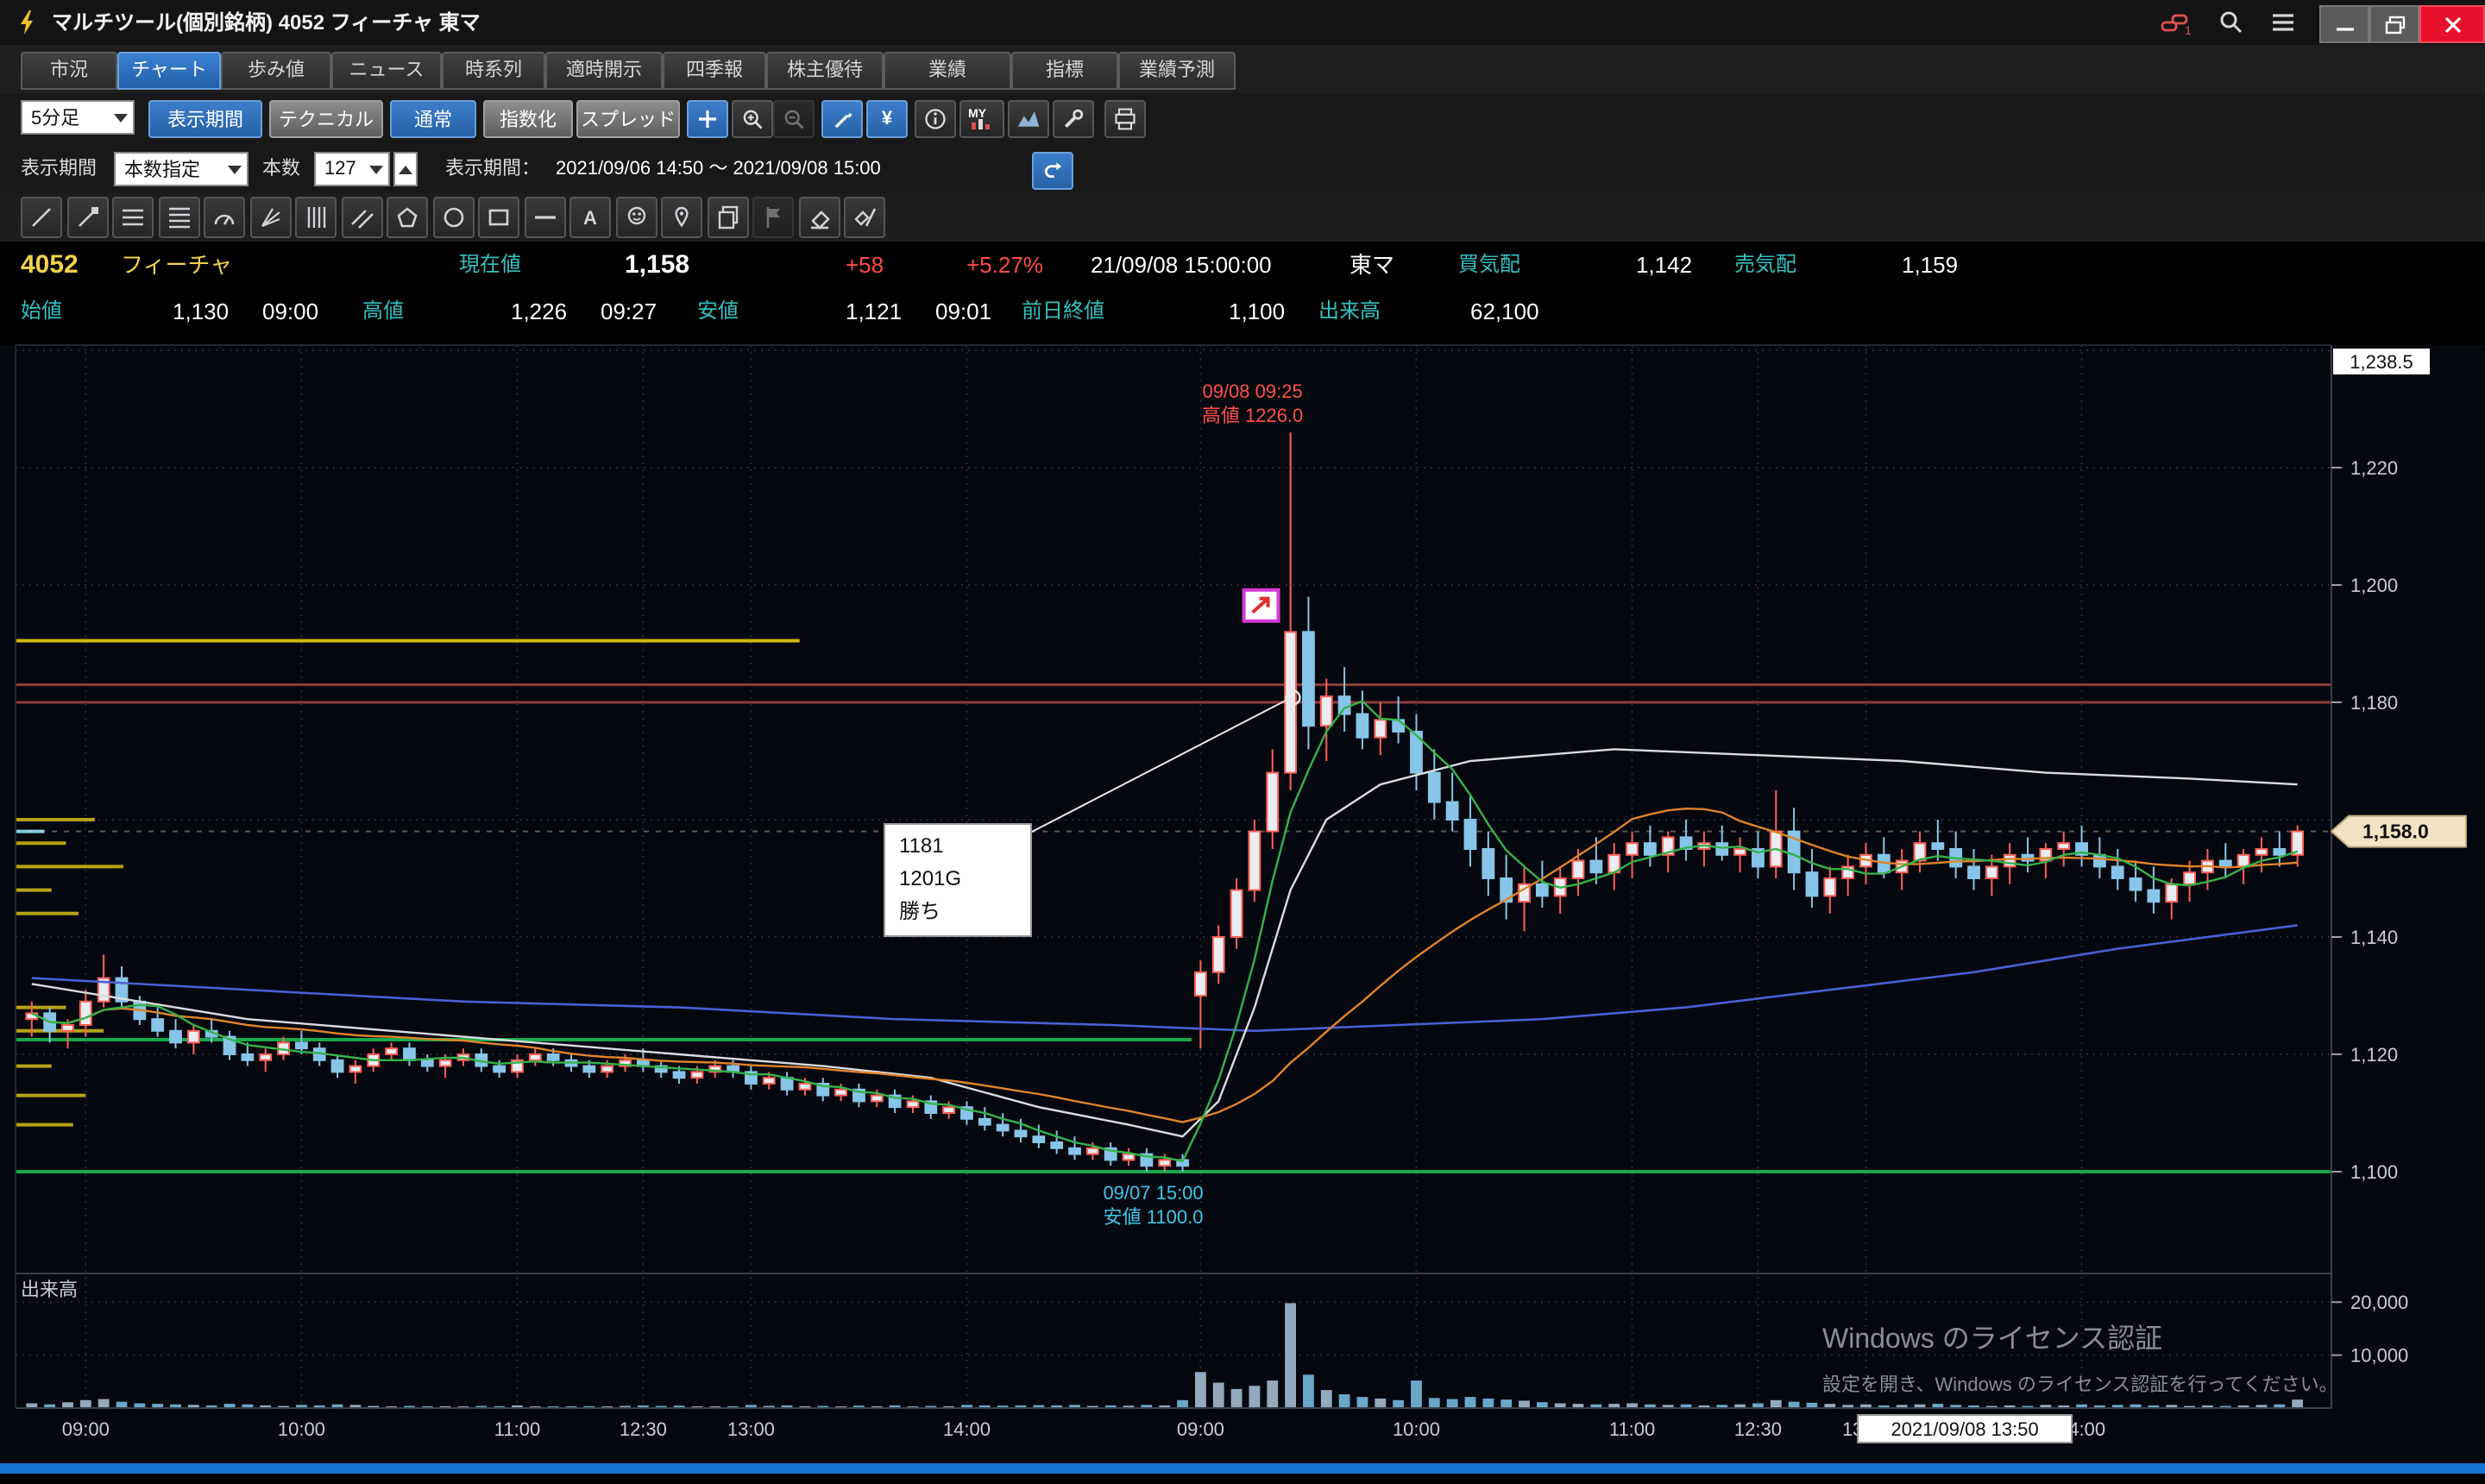  I want to click on area-chart-button, so click(1028, 119).